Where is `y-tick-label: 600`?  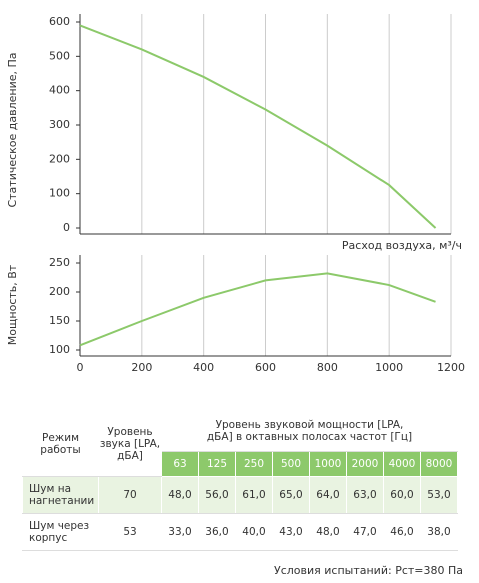
y-tick-label: 600 is located at coordinates (59, 21).